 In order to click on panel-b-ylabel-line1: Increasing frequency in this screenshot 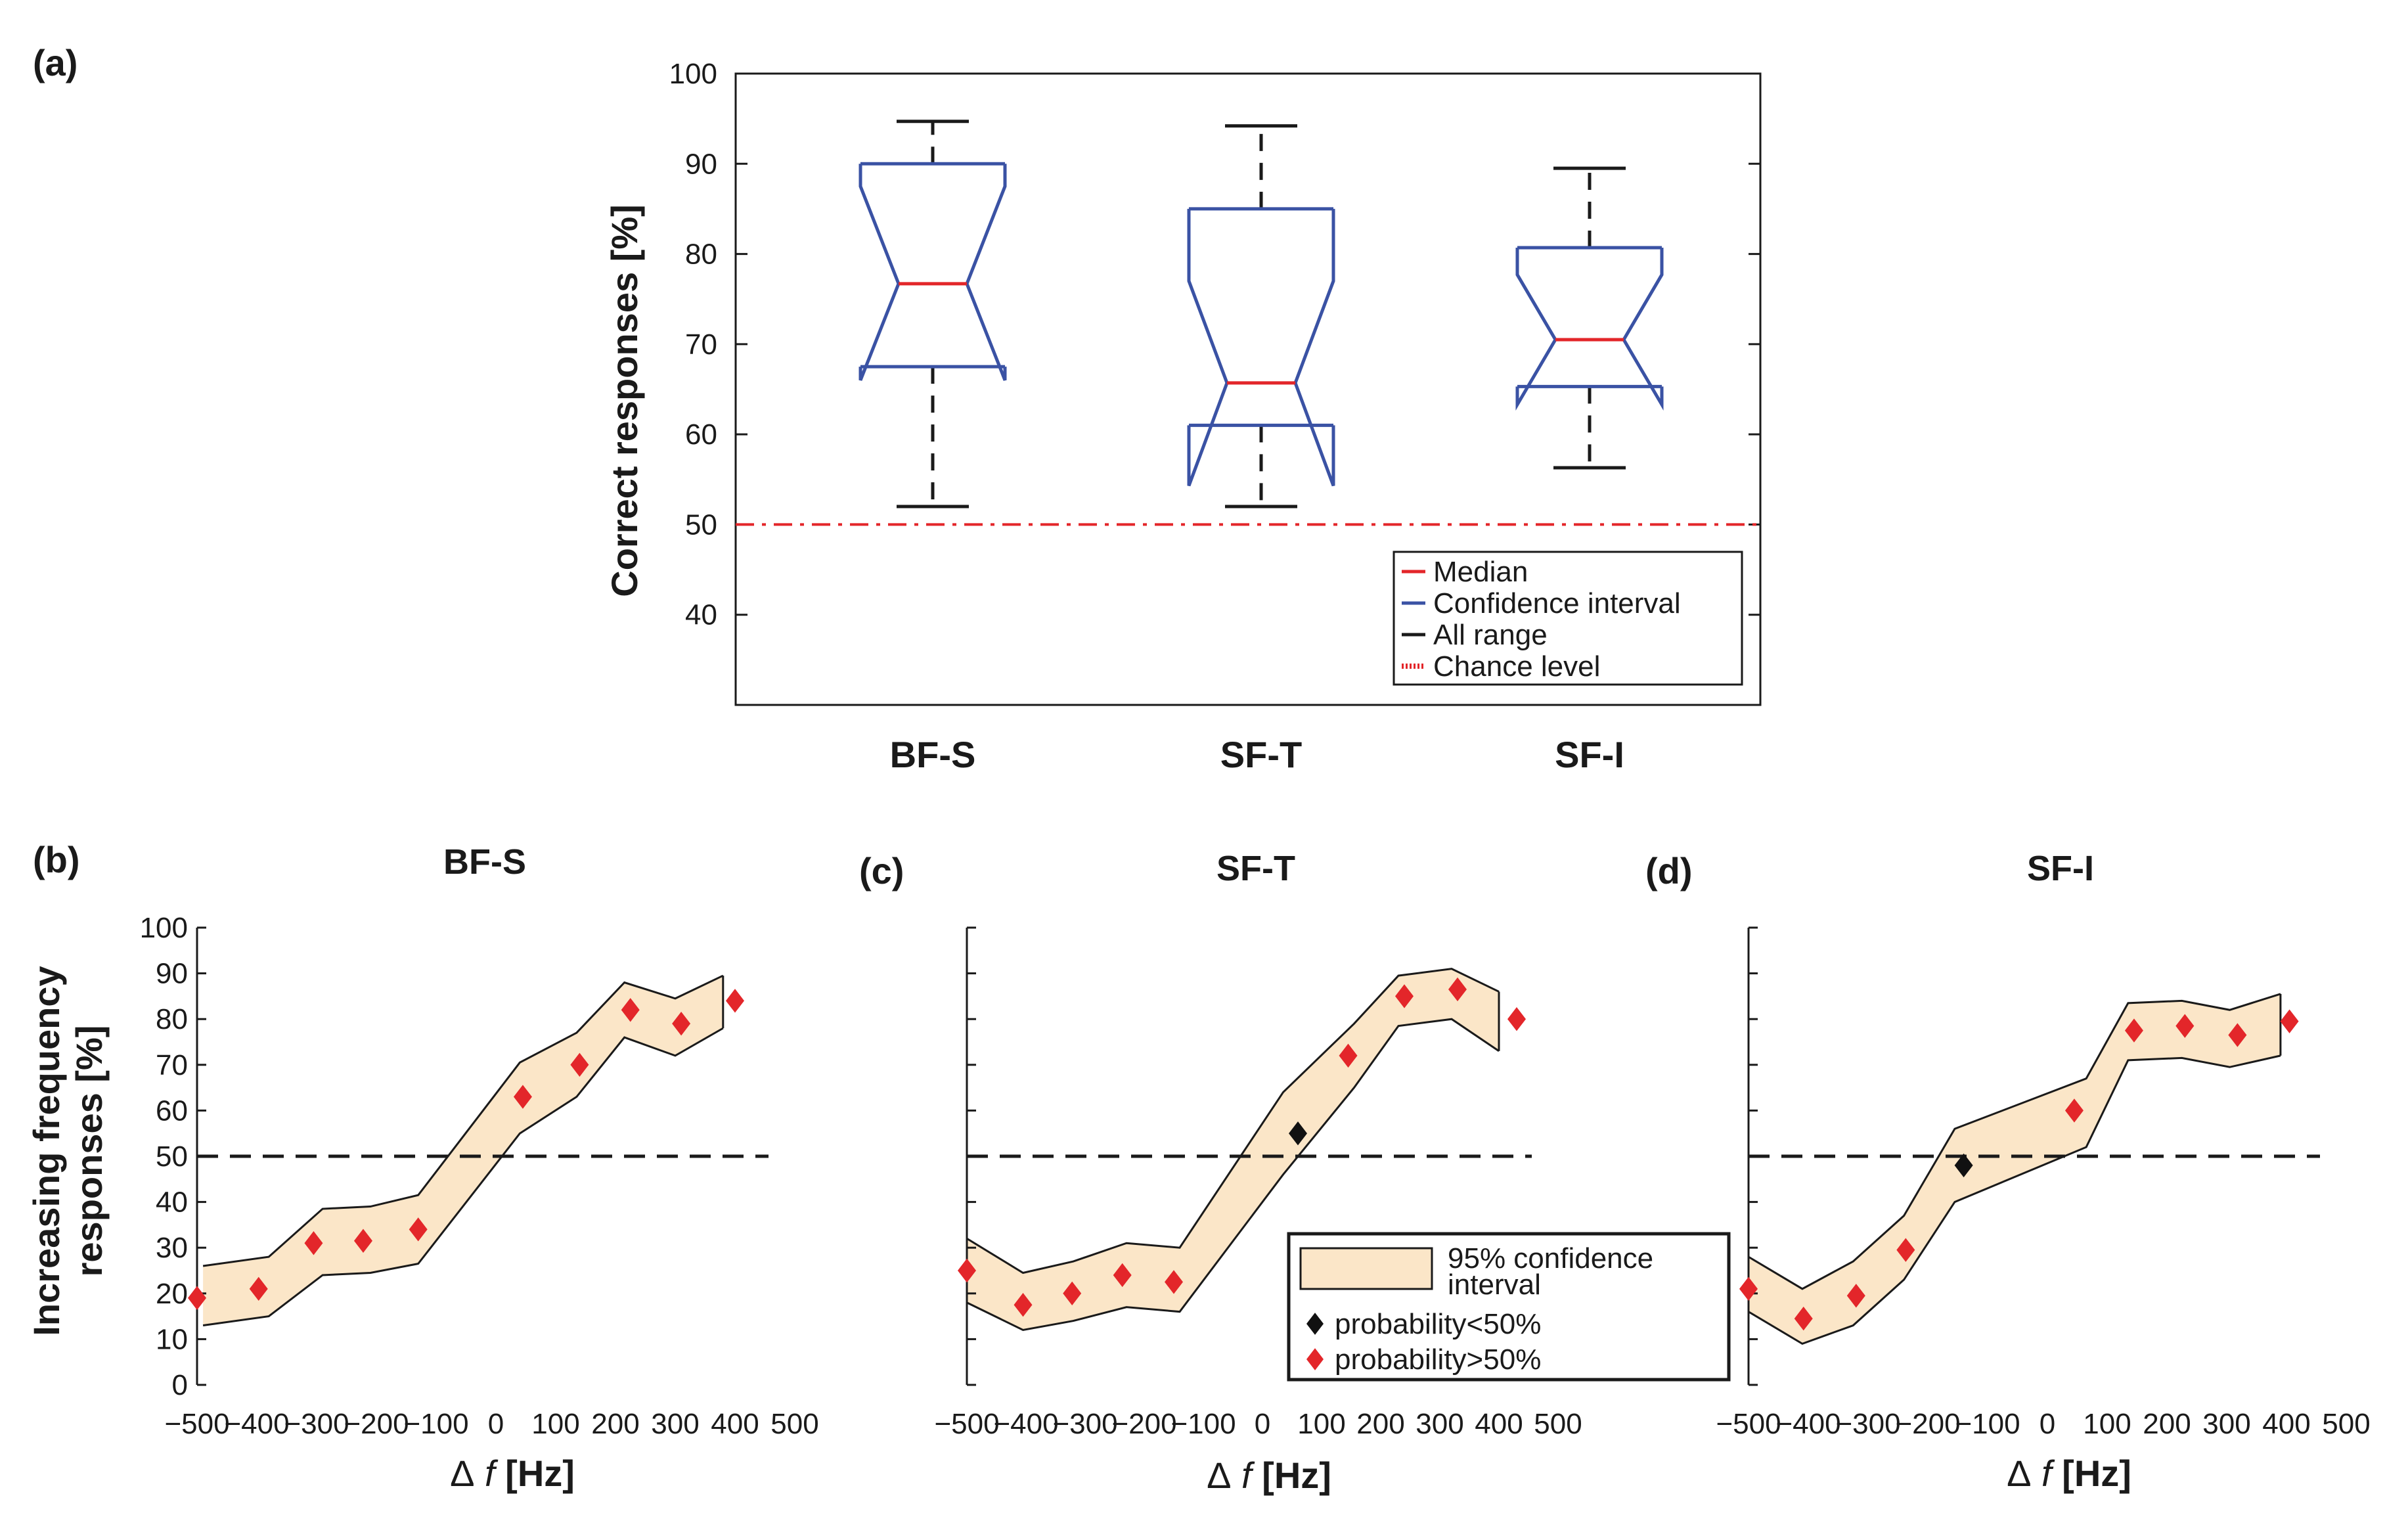, I will do `click(47, 1151)`.